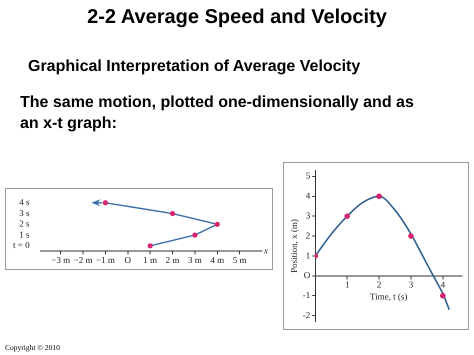 This screenshot has width=474, height=355. Describe the element at coordinates (306, 315) in the screenshot. I see `y-tick-label: -2` at that location.